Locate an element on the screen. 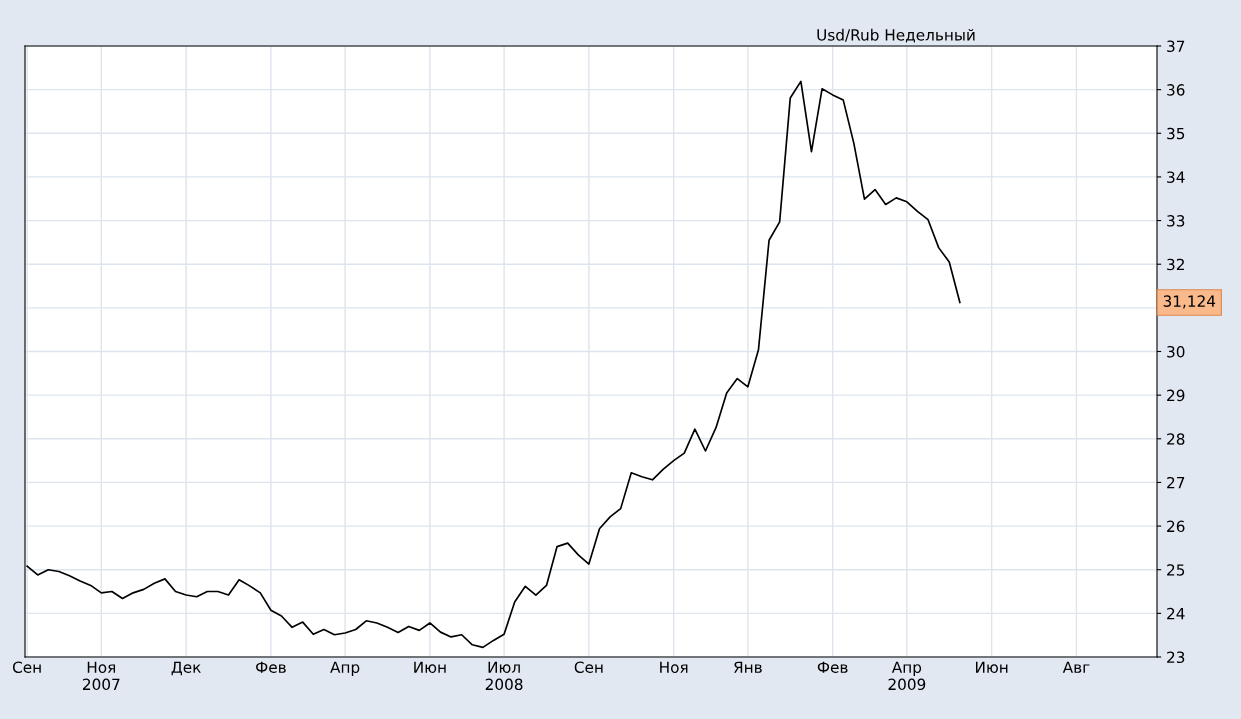  x-tick-label: Ноя 2007 is located at coordinates (101, 676).